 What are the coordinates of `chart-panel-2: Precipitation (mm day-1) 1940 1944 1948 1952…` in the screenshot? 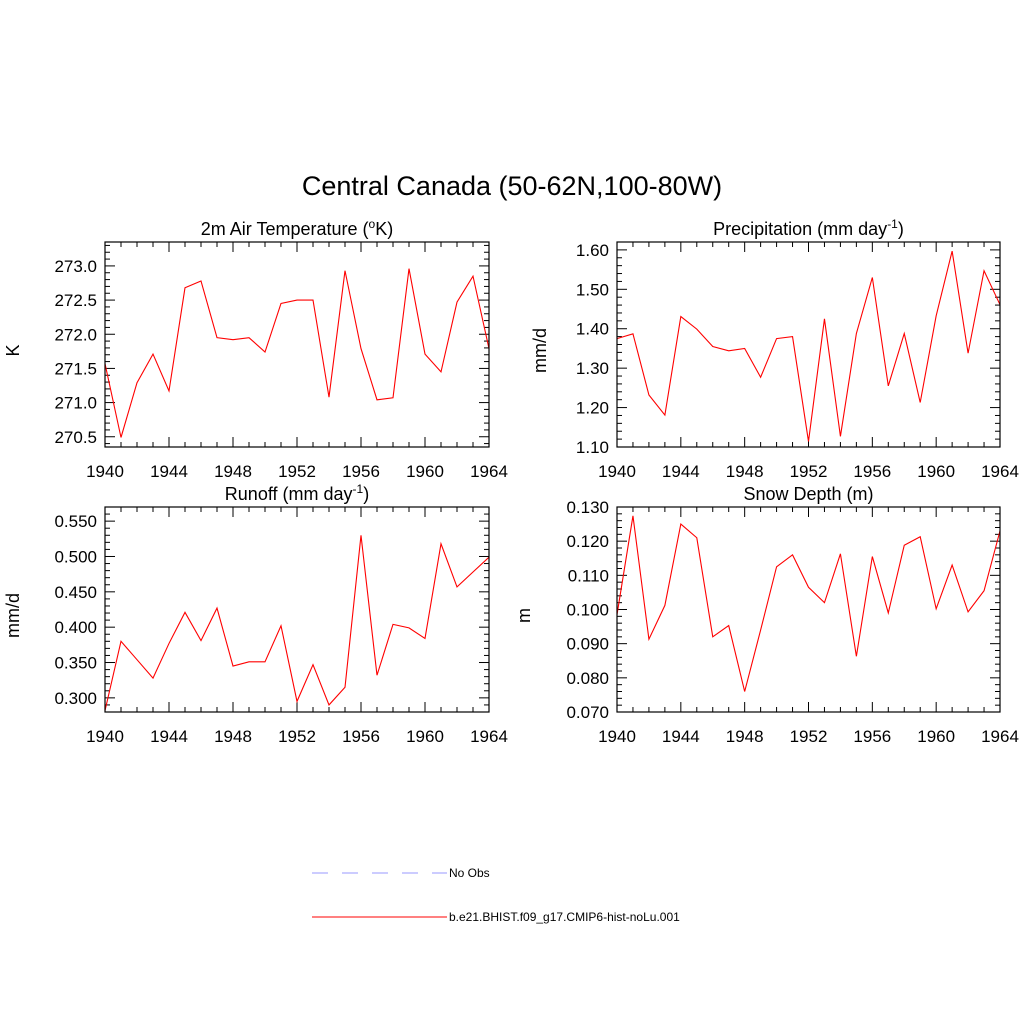 It's located at (774, 349).